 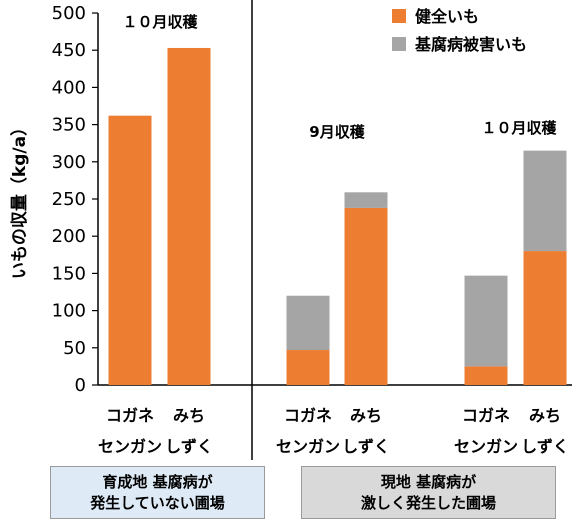 What do you see at coordinates (69, 13) in the screenshot?
I see `y-tick-label: 500` at bounding box center [69, 13].